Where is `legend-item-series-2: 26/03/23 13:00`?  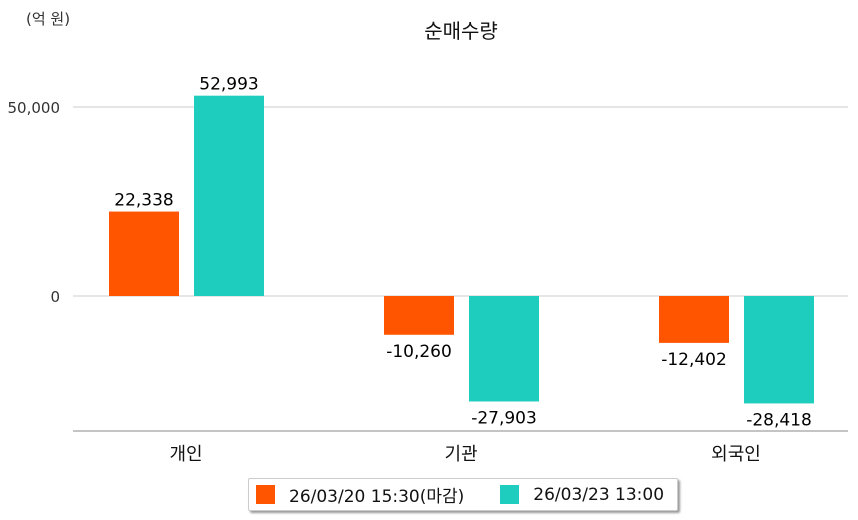
legend-item-series-2: 26/03/23 13:00 is located at coordinates (582, 495).